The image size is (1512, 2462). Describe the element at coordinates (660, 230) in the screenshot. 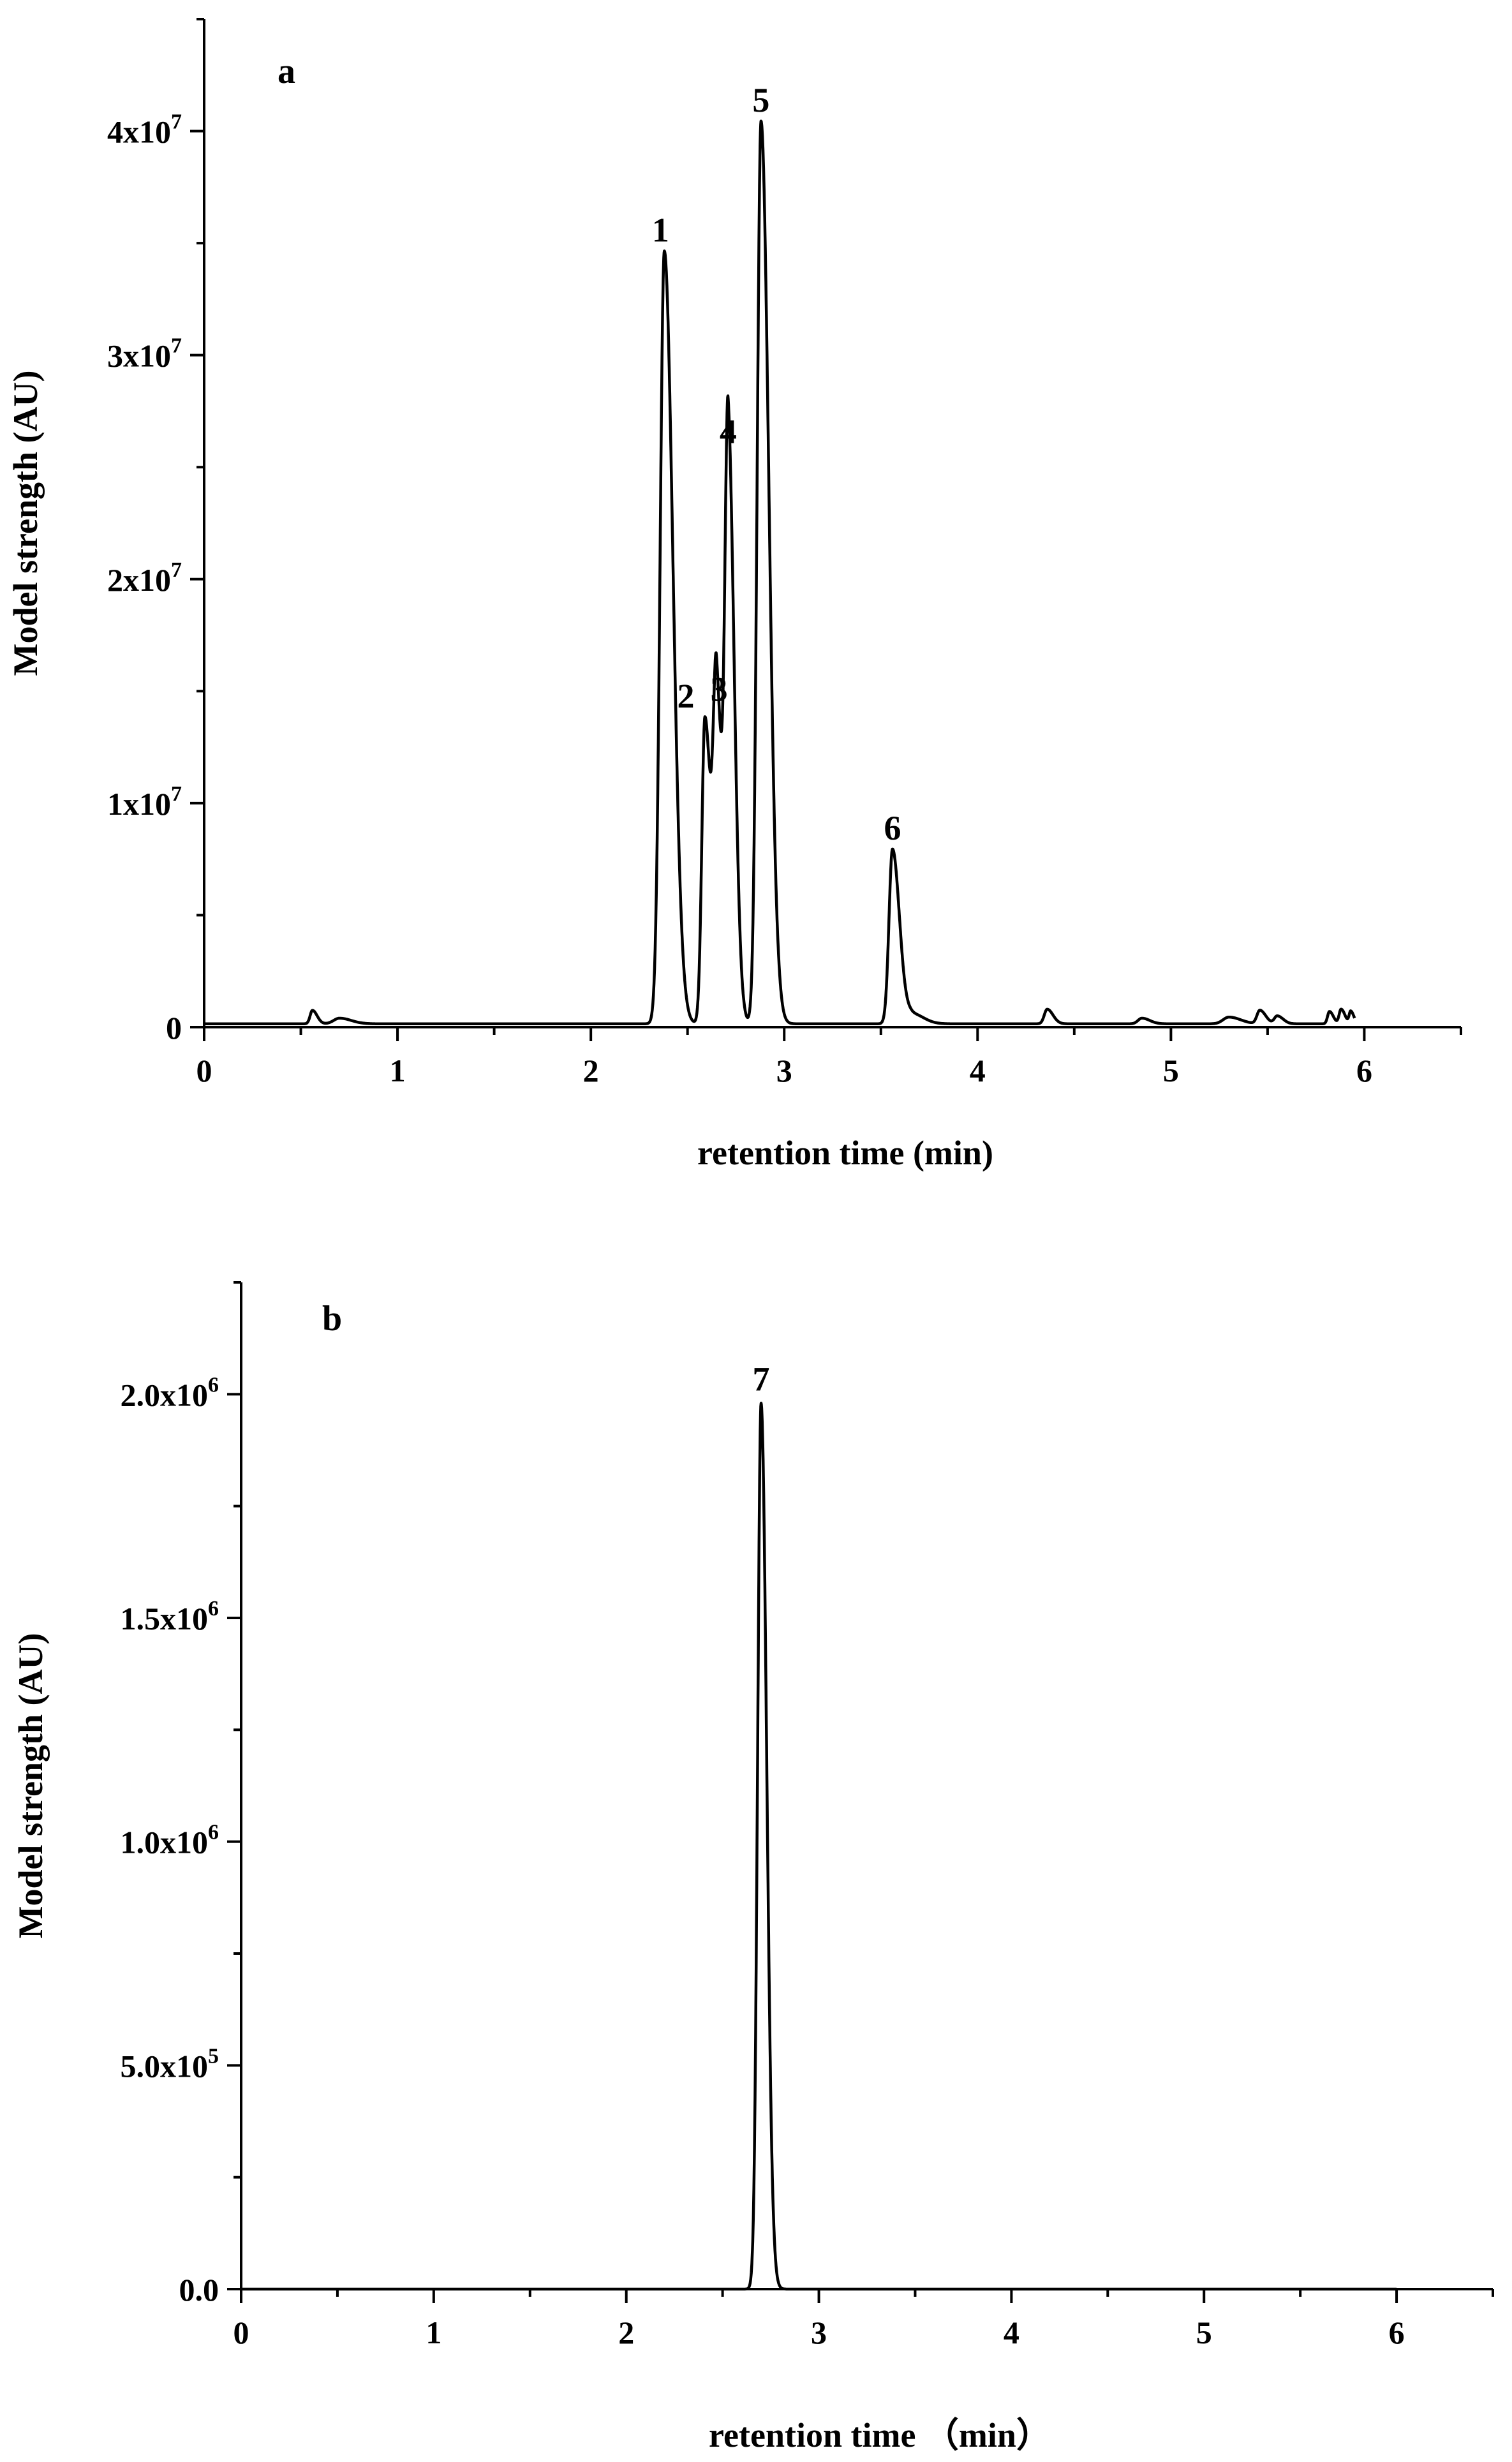

I see `peak-label: 1` at that location.